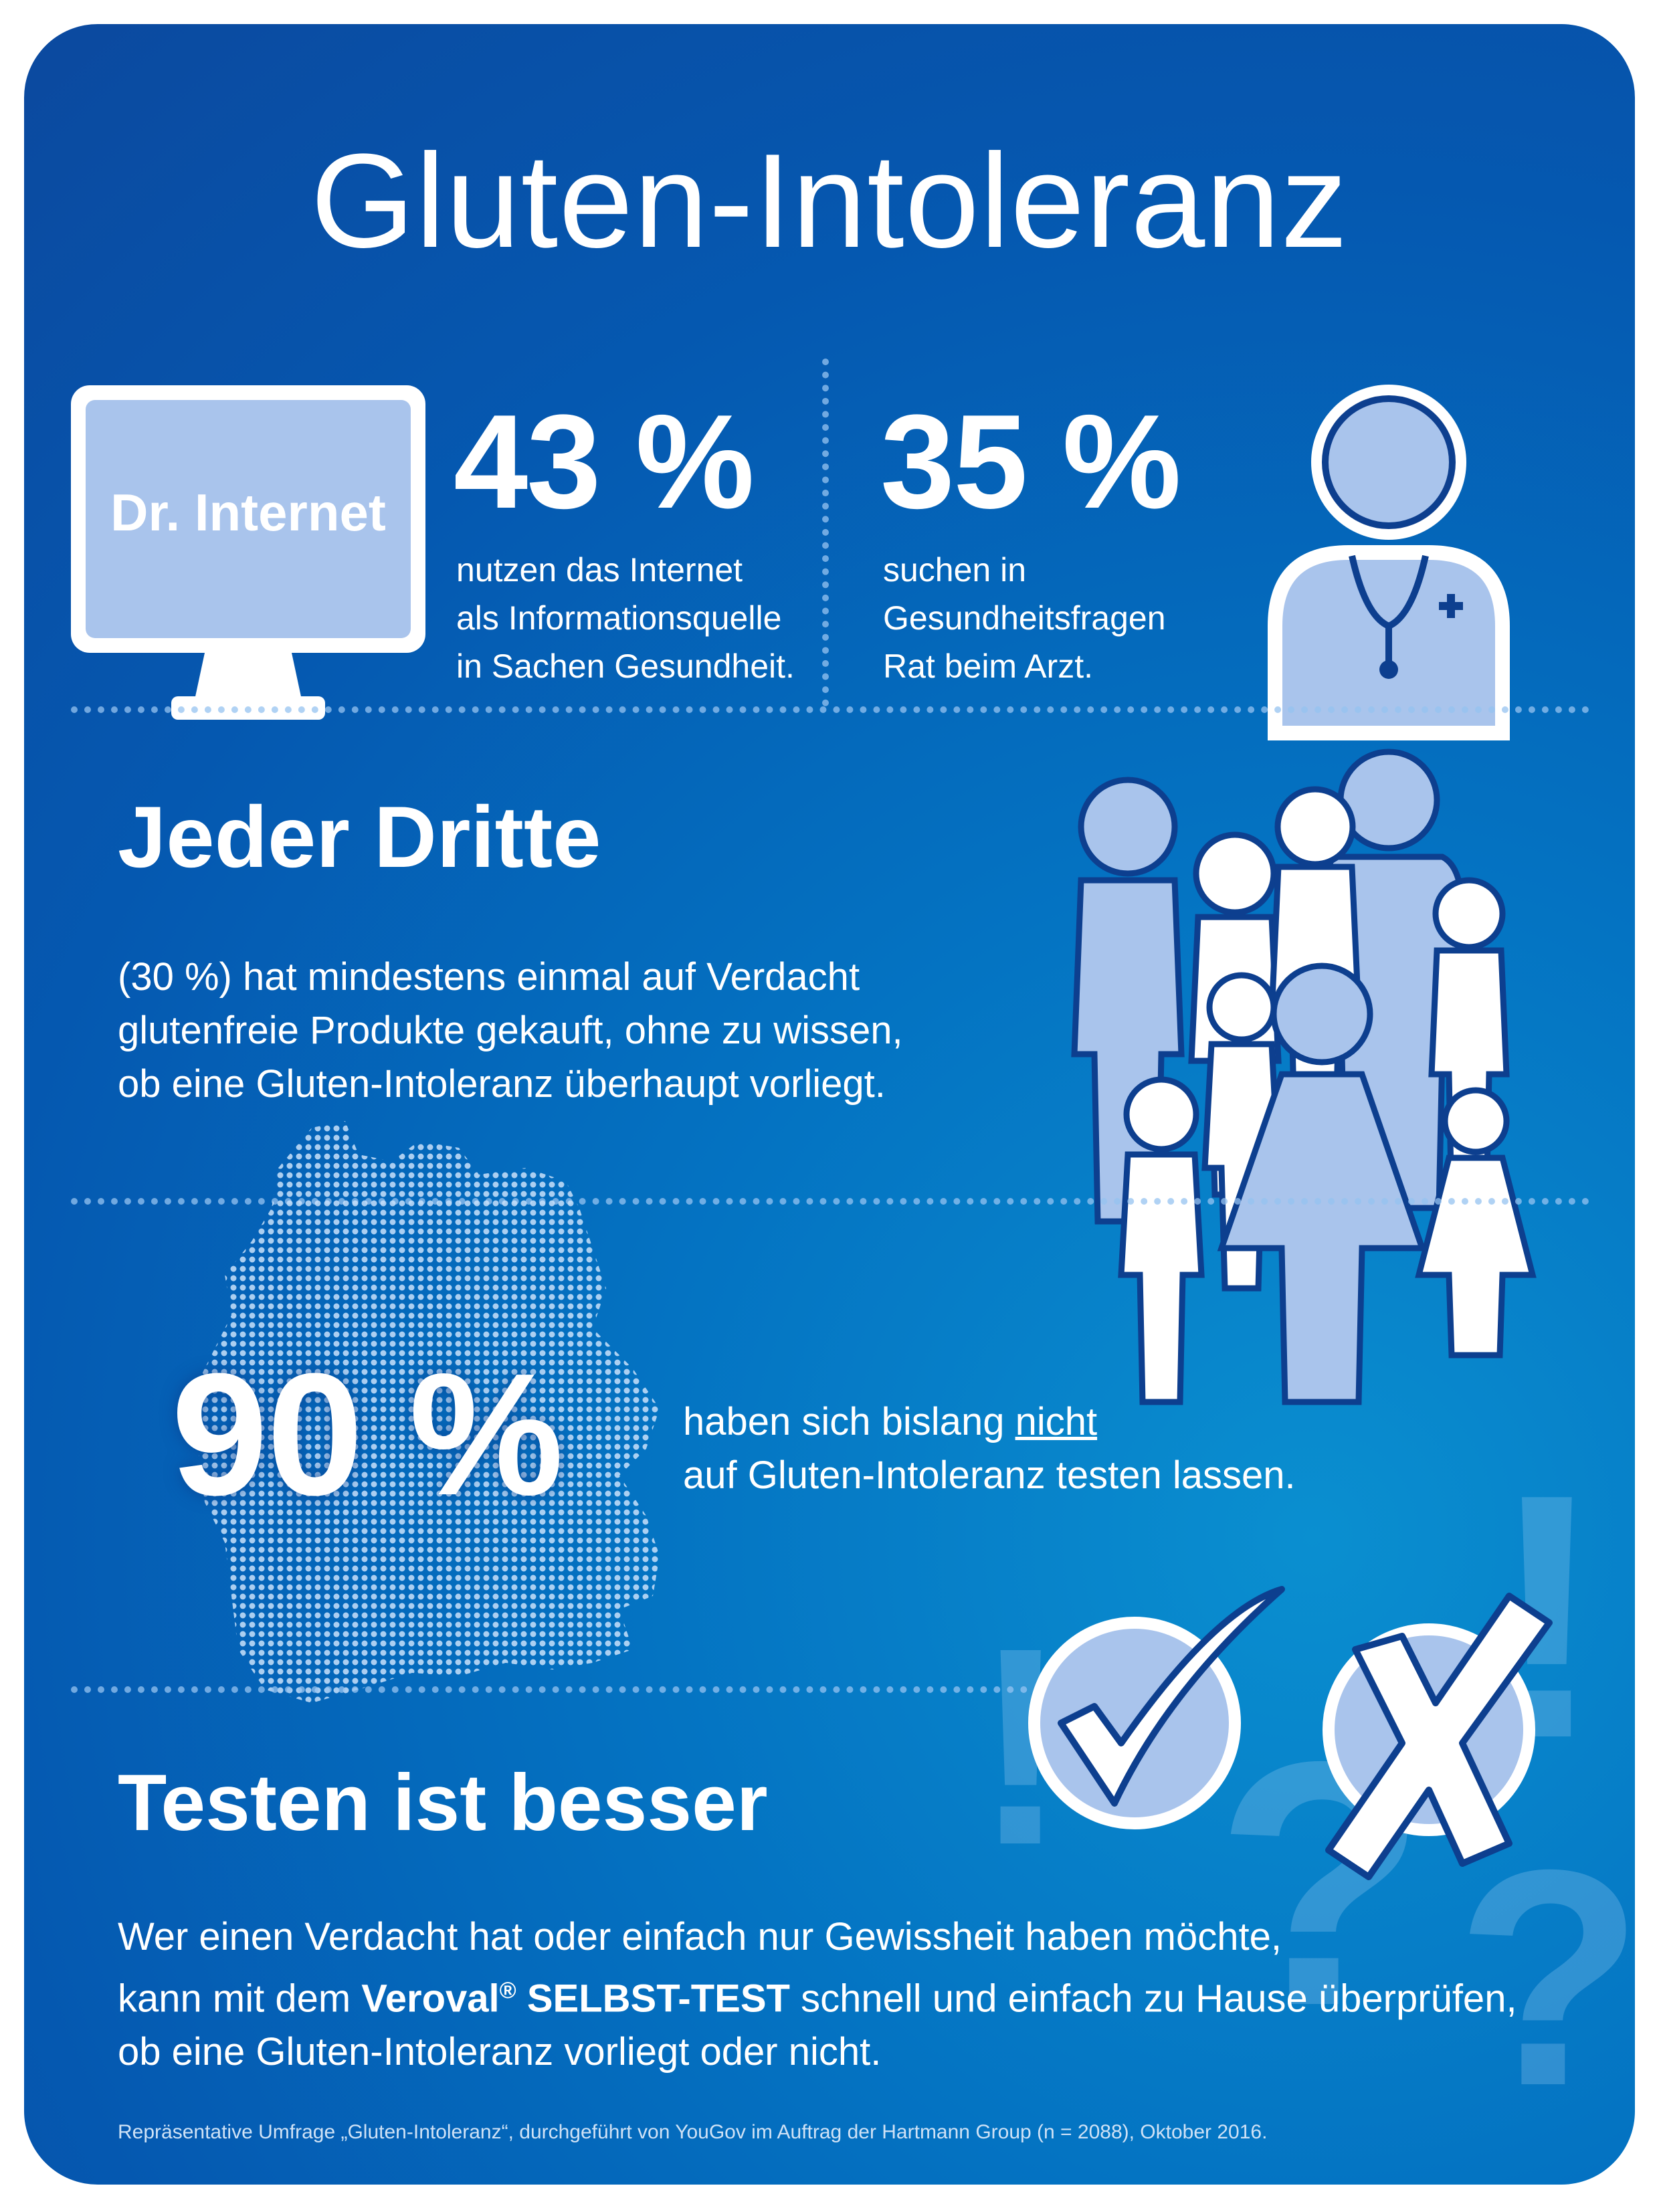 This screenshot has height=2212, width=1659. I want to click on doctor-icon, so click(1389, 562).